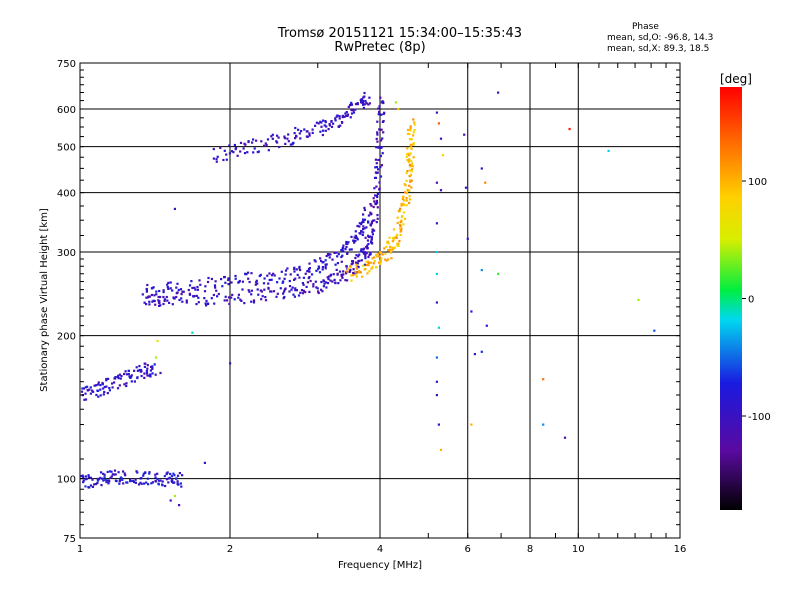 The image size is (800, 600). I want to click on x-tick-label: 16, so click(680, 549).